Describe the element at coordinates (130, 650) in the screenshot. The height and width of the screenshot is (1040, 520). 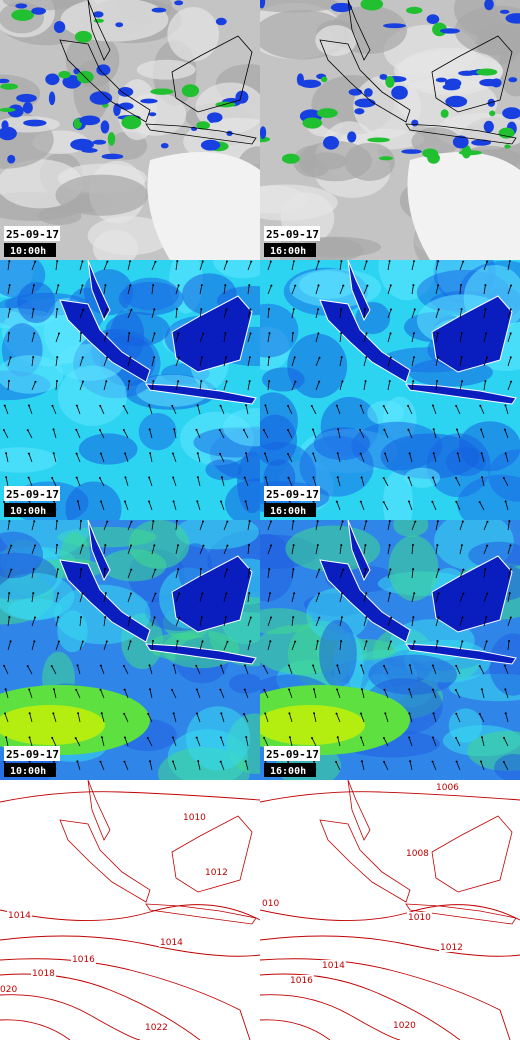
I see `map-panel: 25-09-17 10:00h` at that location.